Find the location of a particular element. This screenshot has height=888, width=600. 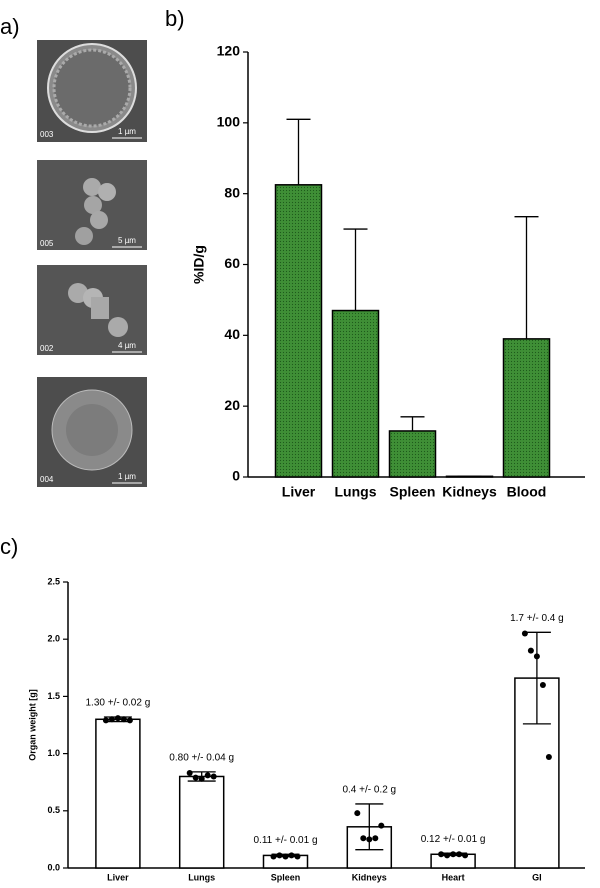

value-label: 0.12 +/- 0.01 g is located at coordinates (453, 839).